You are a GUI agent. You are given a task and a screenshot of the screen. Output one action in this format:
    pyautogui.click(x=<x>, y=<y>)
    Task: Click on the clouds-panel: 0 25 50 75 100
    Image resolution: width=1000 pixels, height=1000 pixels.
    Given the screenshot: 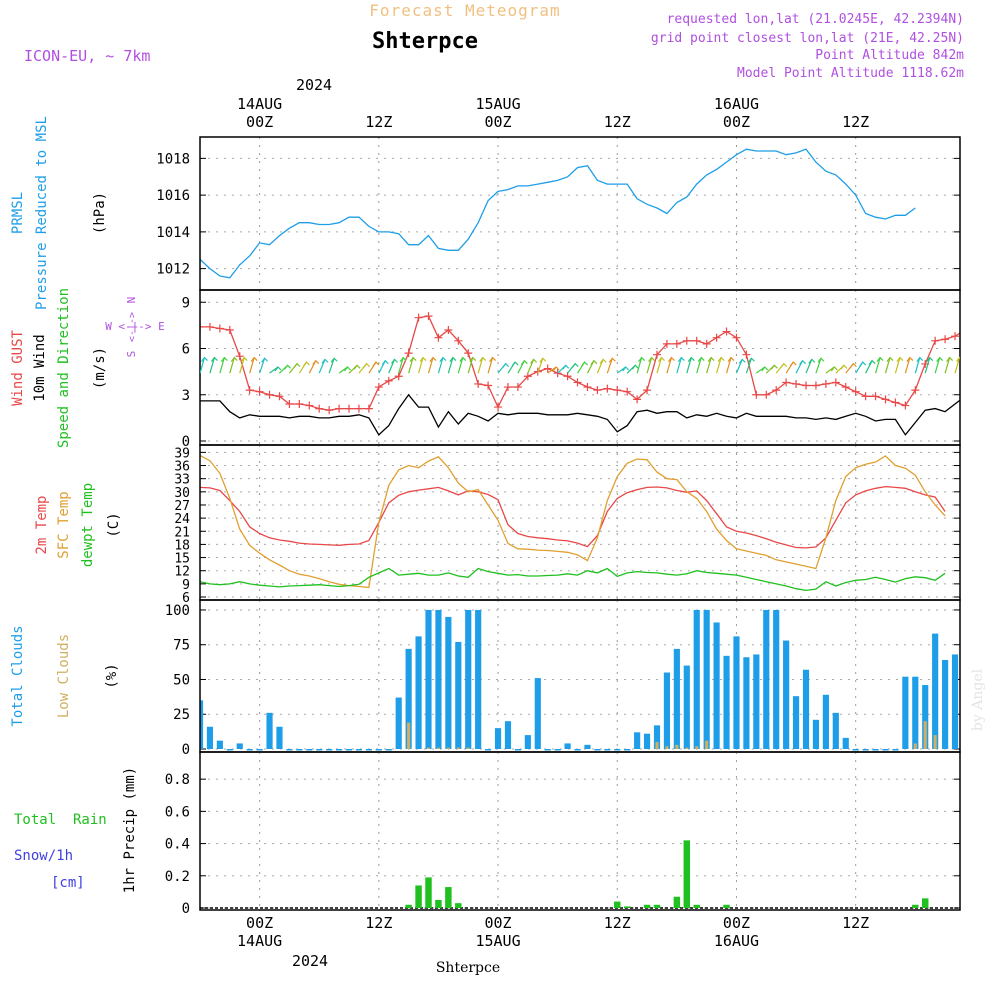 What is the action you would take?
    pyautogui.click(x=563, y=678)
    